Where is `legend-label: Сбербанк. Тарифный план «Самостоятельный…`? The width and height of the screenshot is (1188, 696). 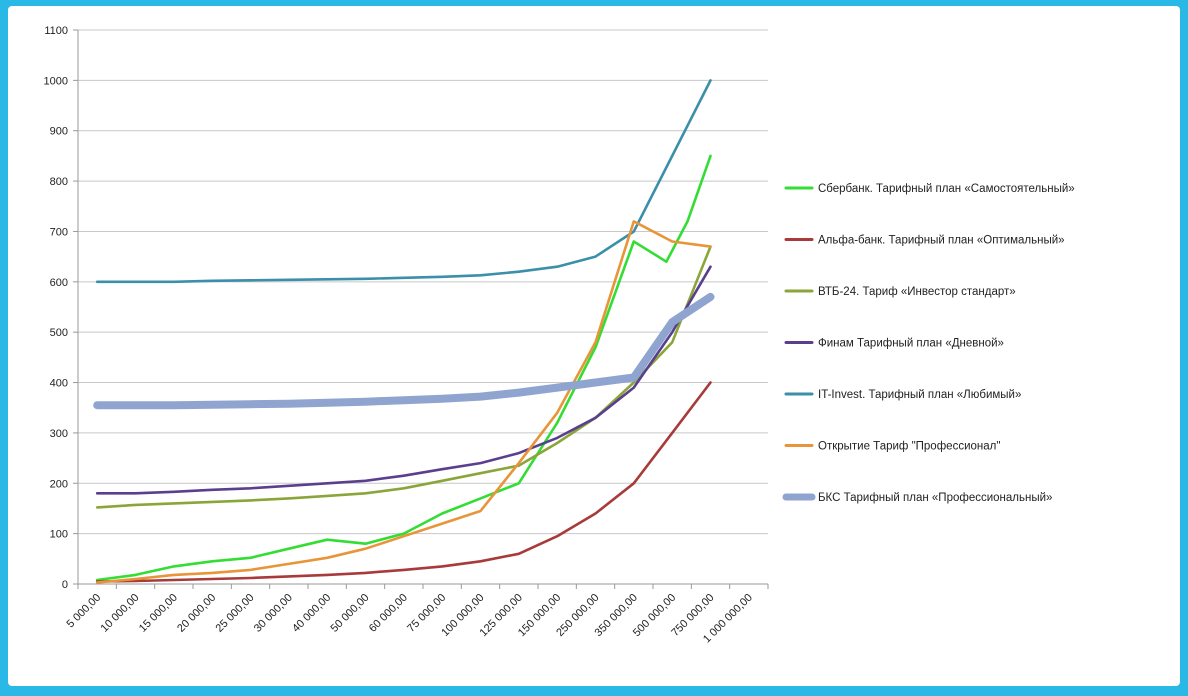 legend-label: Сбербанк. Тарифный план «Самостоятельный… is located at coordinates (946, 189).